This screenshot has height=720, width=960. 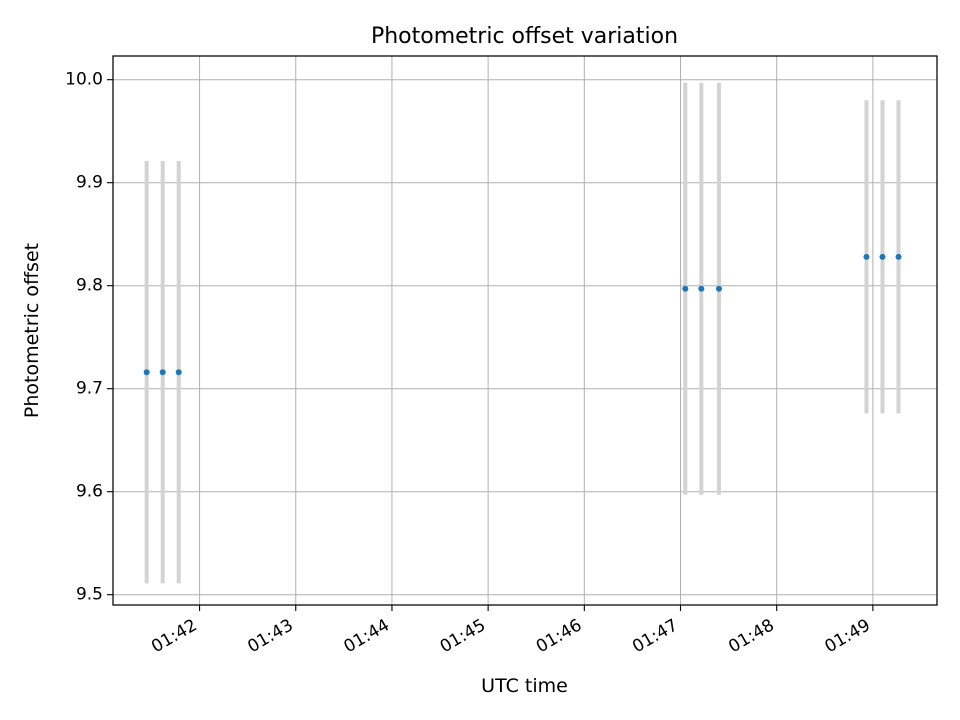 What do you see at coordinates (751, 636) in the screenshot?
I see `x-tick-label: 01:48` at bounding box center [751, 636].